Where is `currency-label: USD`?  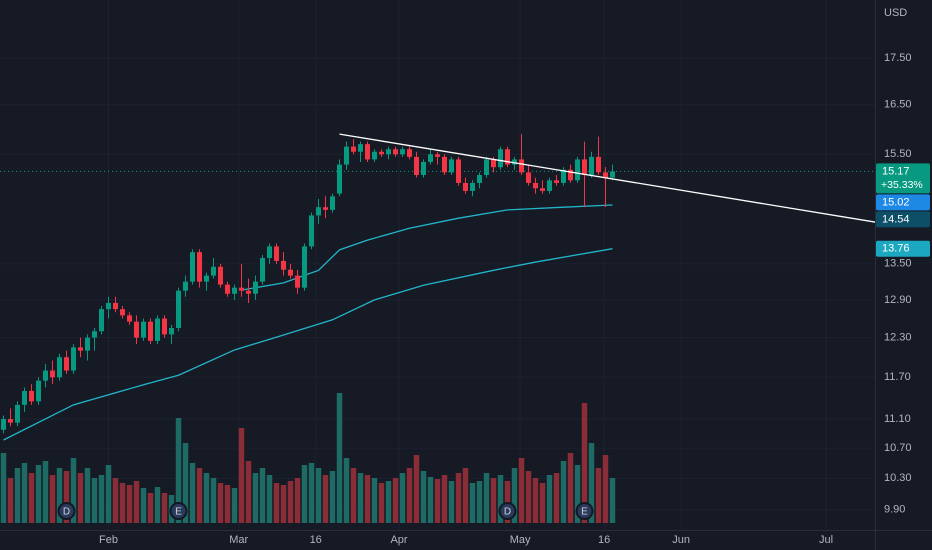
currency-label: USD is located at coordinates (895, 13).